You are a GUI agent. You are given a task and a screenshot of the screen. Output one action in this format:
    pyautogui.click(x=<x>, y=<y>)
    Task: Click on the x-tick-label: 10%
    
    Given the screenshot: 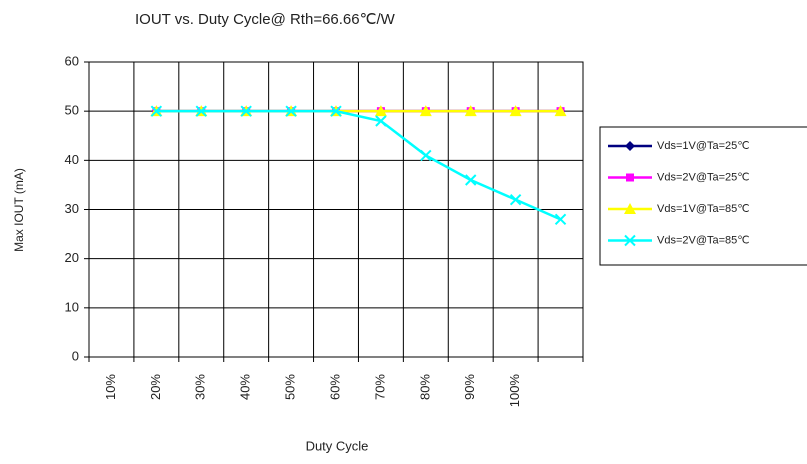 What is the action you would take?
    pyautogui.click(x=110, y=387)
    